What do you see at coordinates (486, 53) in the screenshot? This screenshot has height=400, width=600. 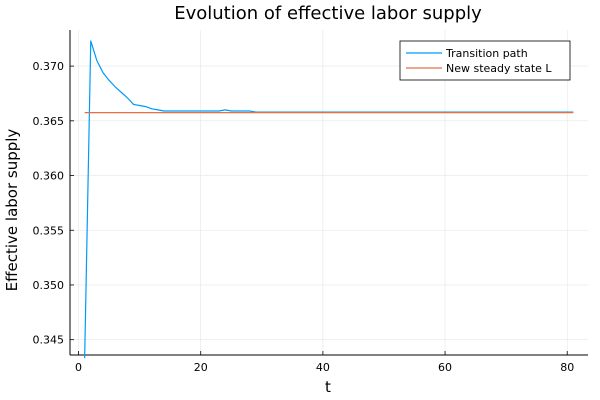 I see `legend-label-0: Transition path` at bounding box center [486, 53].